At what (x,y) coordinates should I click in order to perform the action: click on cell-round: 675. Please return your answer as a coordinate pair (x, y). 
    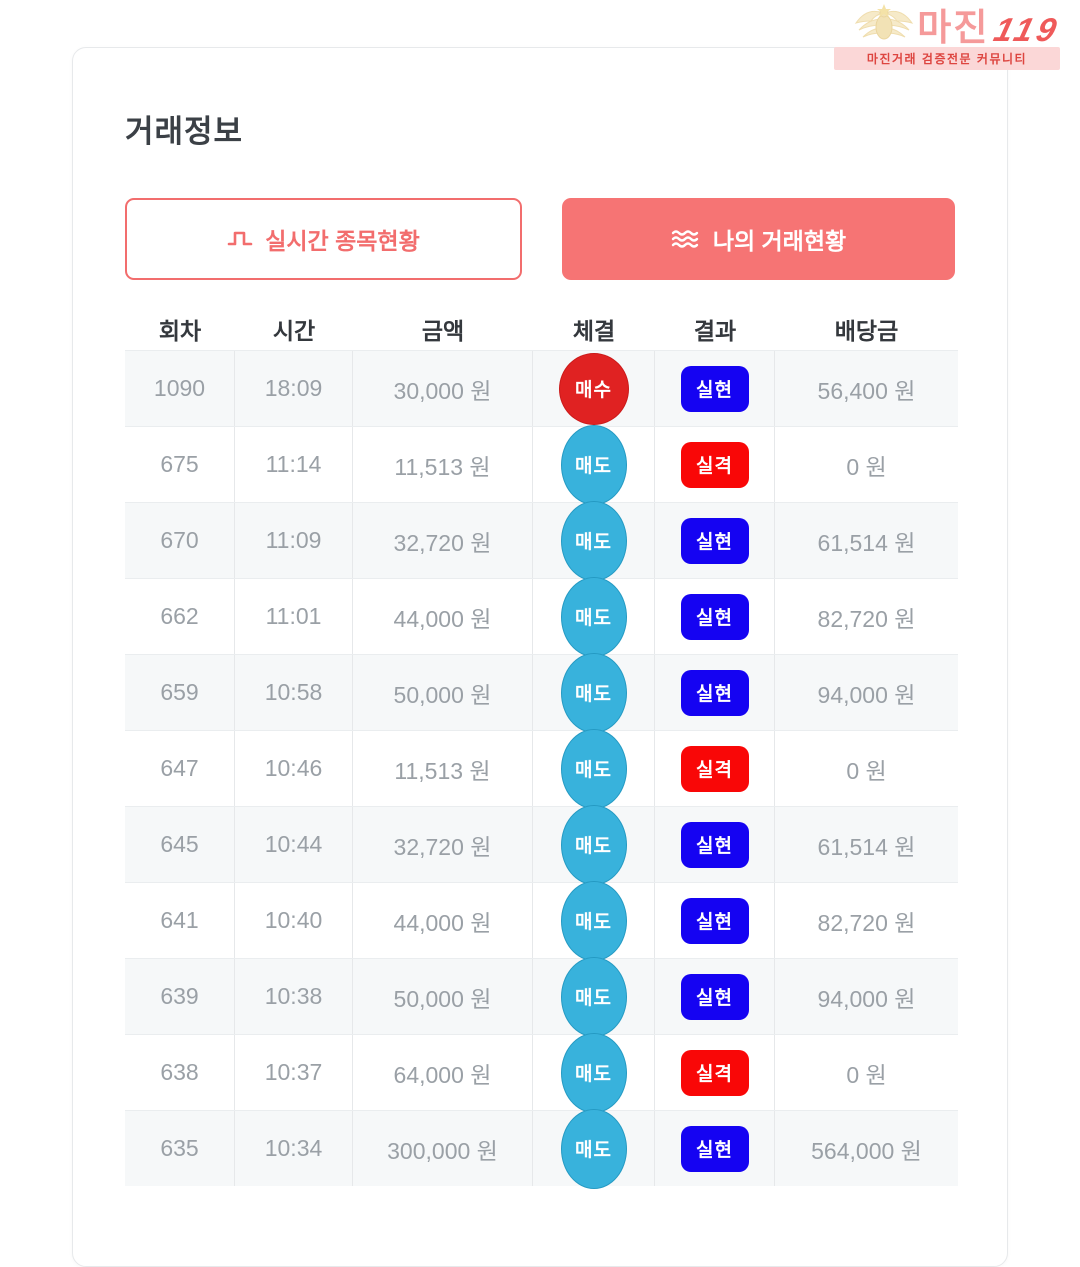
    Looking at the image, I should click on (180, 464).